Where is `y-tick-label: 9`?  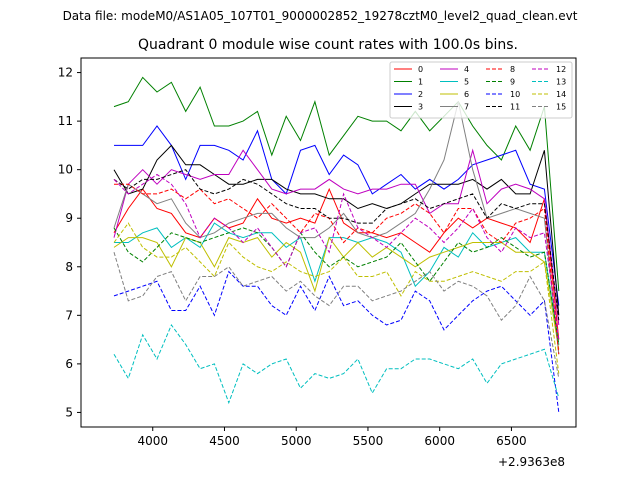 y-tick-label: 9 is located at coordinates (69, 218).